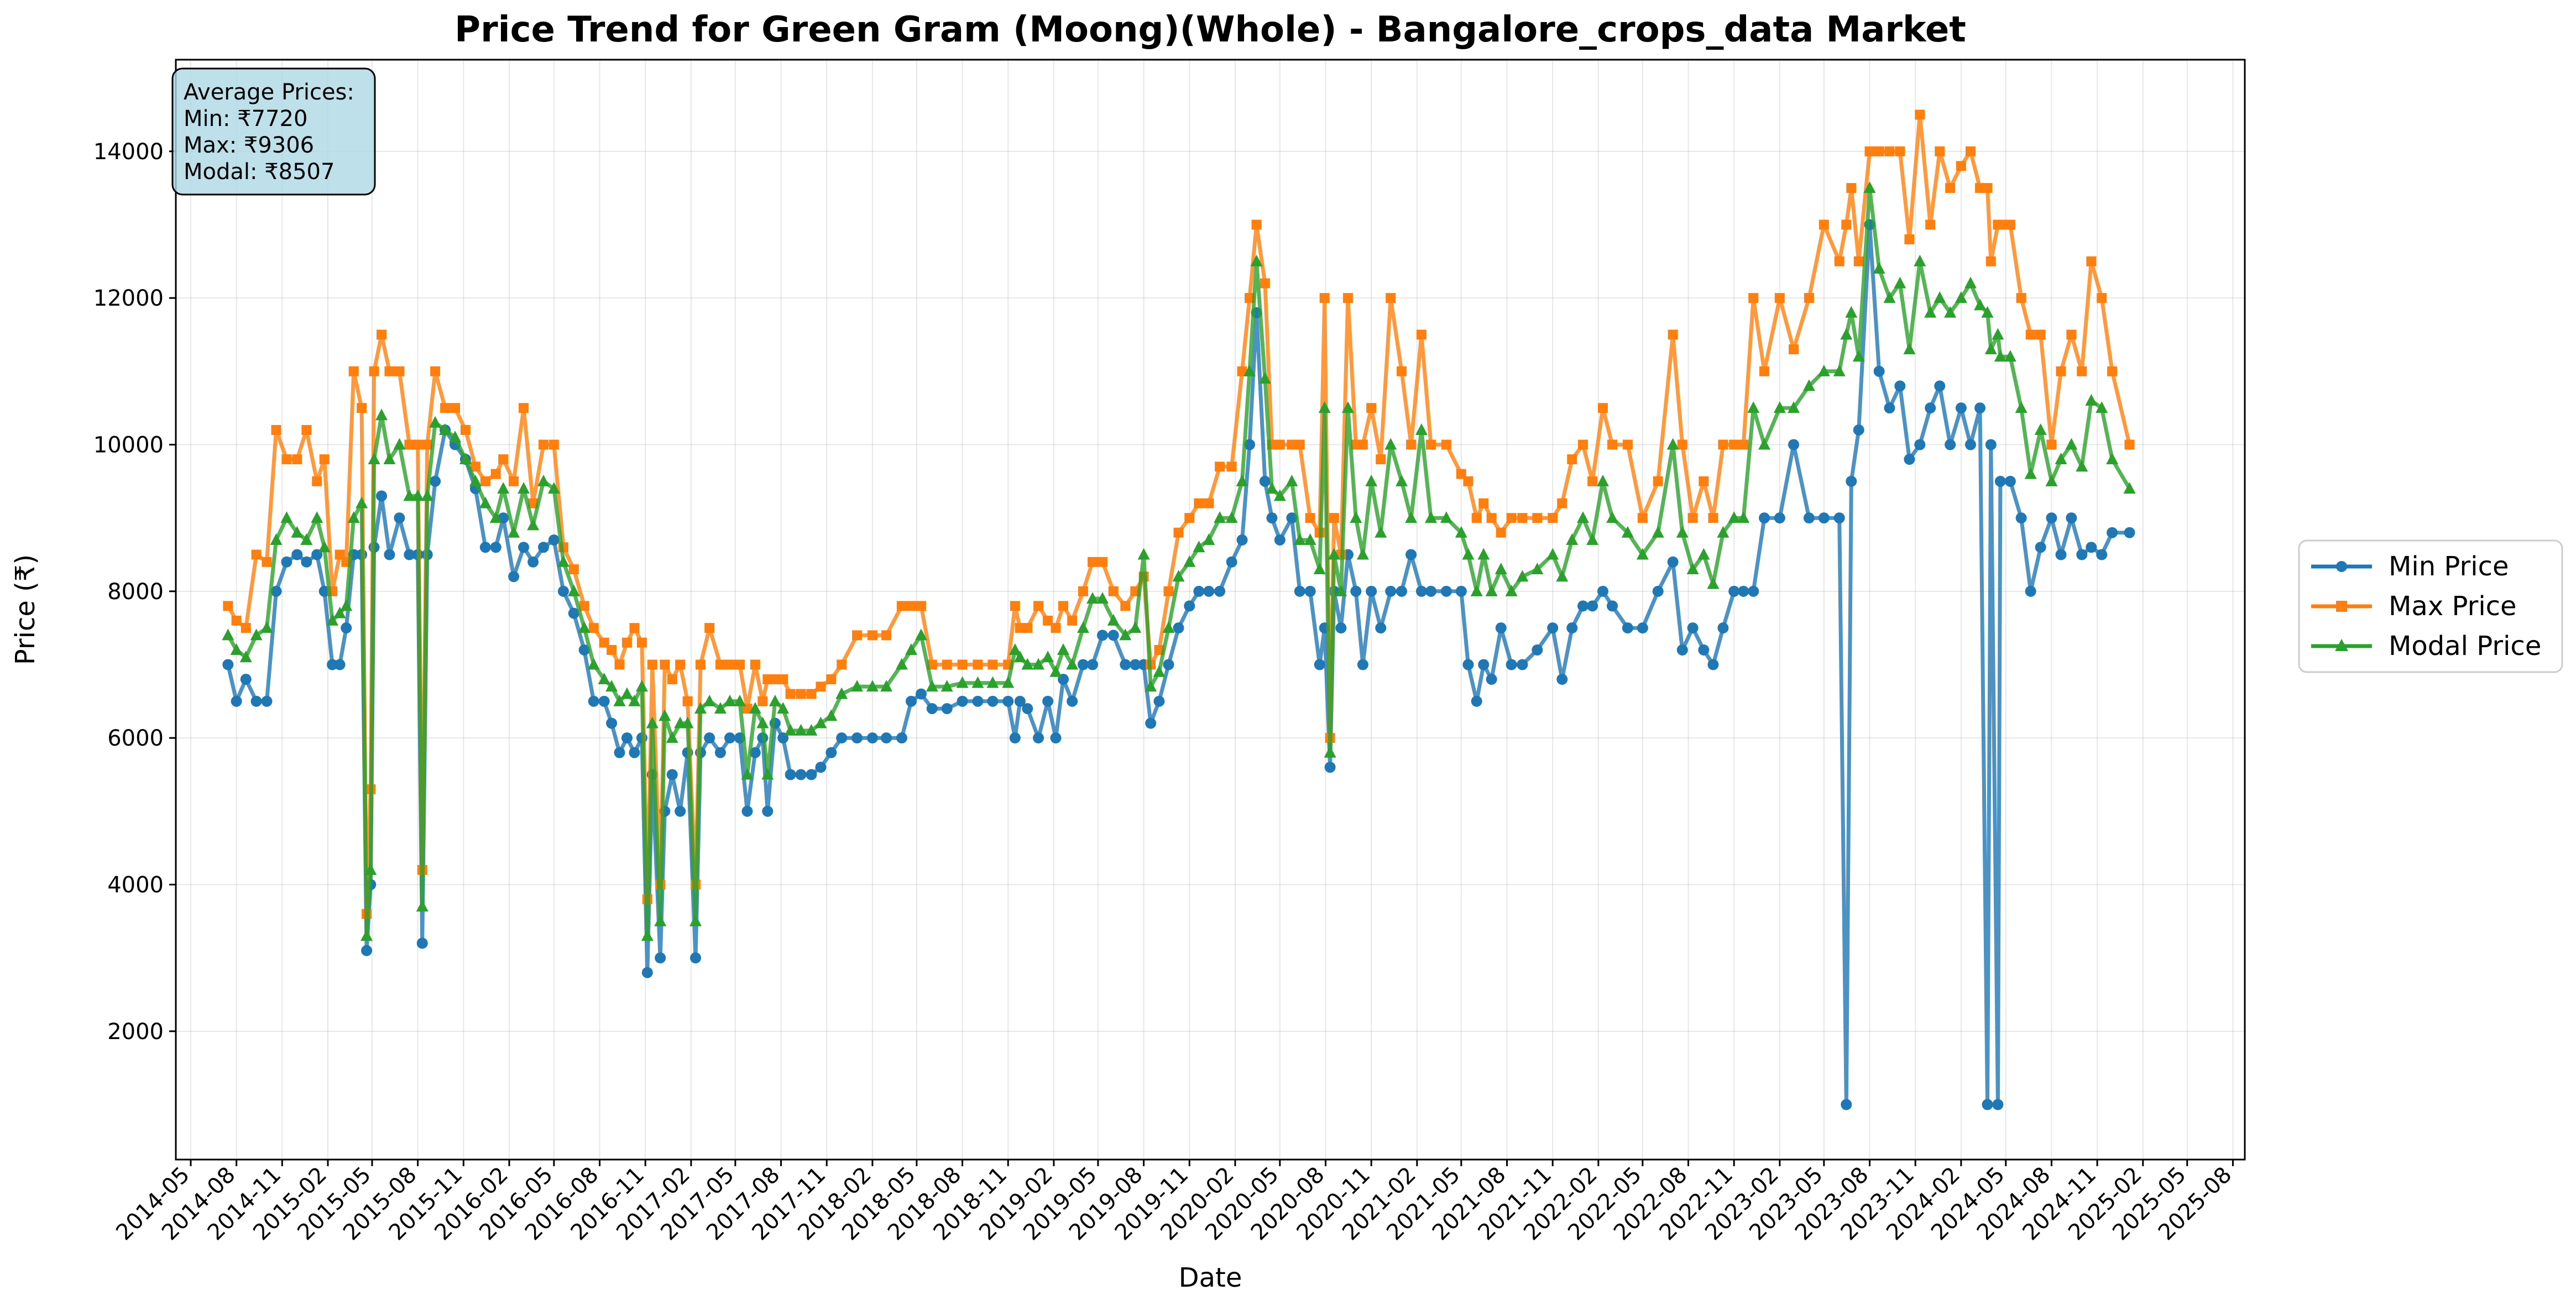 The height and width of the screenshot is (1311, 2576). I want to click on legend-label-max: Max Price, so click(2453, 606).